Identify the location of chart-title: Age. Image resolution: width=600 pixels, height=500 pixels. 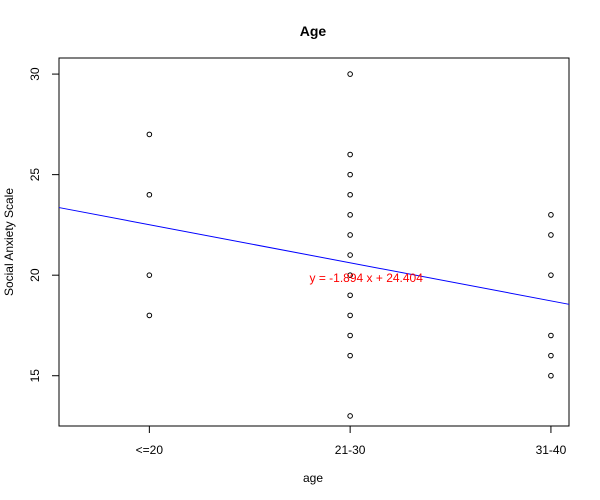
(313, 31).